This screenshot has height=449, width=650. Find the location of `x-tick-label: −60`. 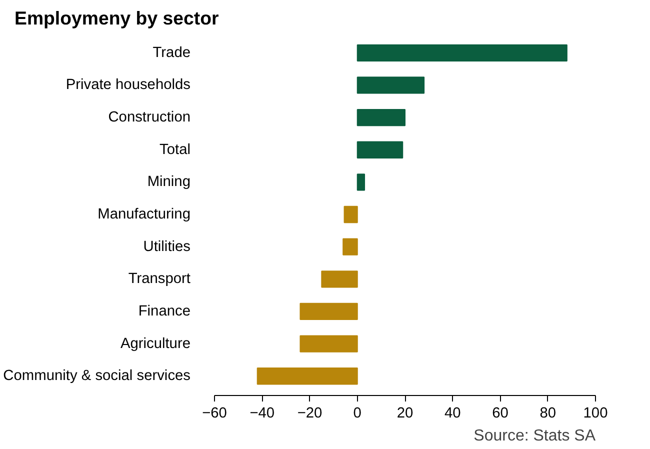

x-tick-label: −60 is located at coordinates (214, 414).